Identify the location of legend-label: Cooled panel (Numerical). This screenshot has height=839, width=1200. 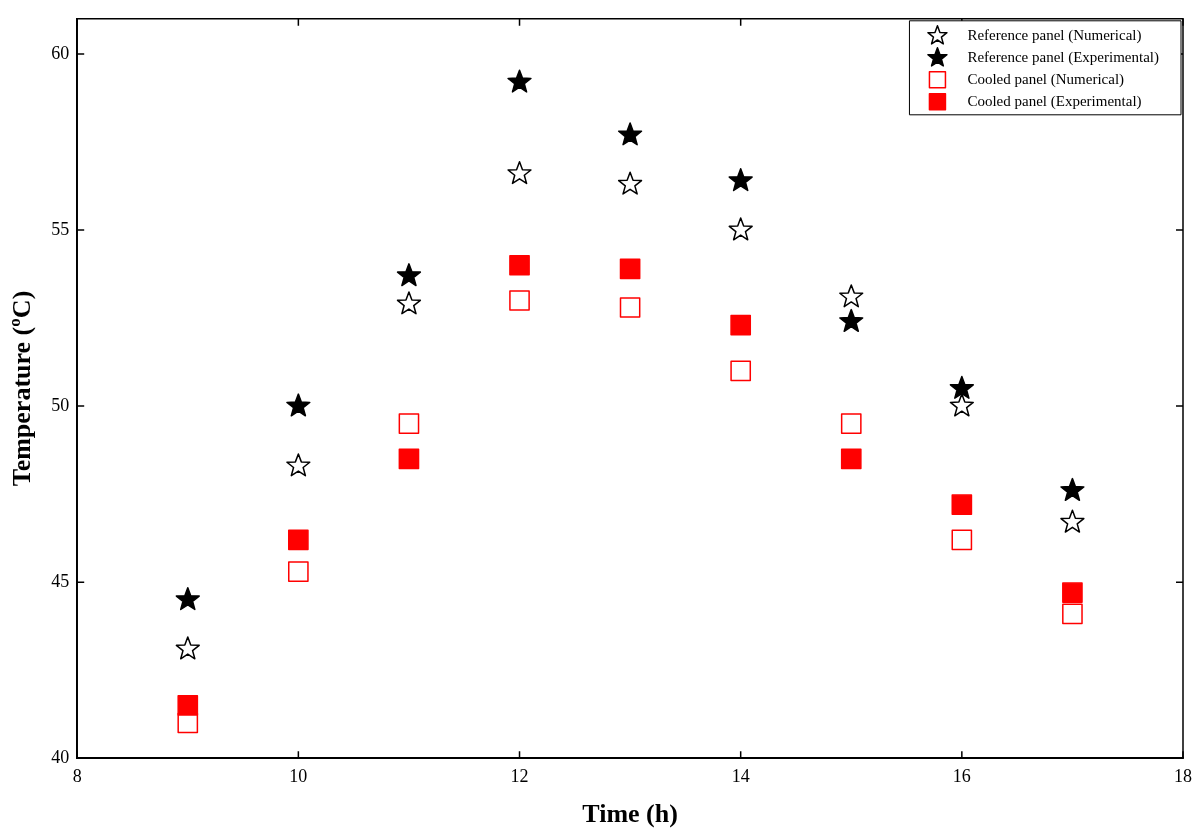
(1046, 79).